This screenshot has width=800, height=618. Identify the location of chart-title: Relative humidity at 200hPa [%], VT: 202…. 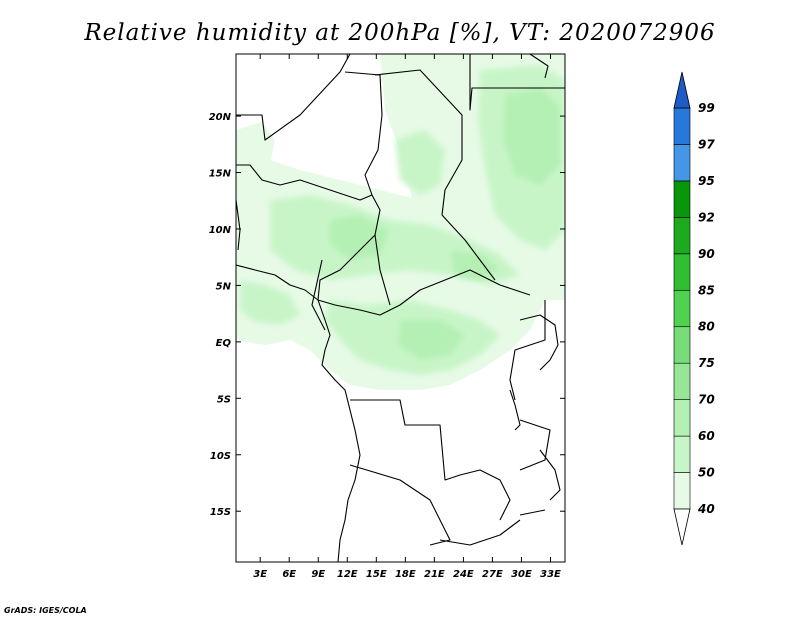
(399, 33).